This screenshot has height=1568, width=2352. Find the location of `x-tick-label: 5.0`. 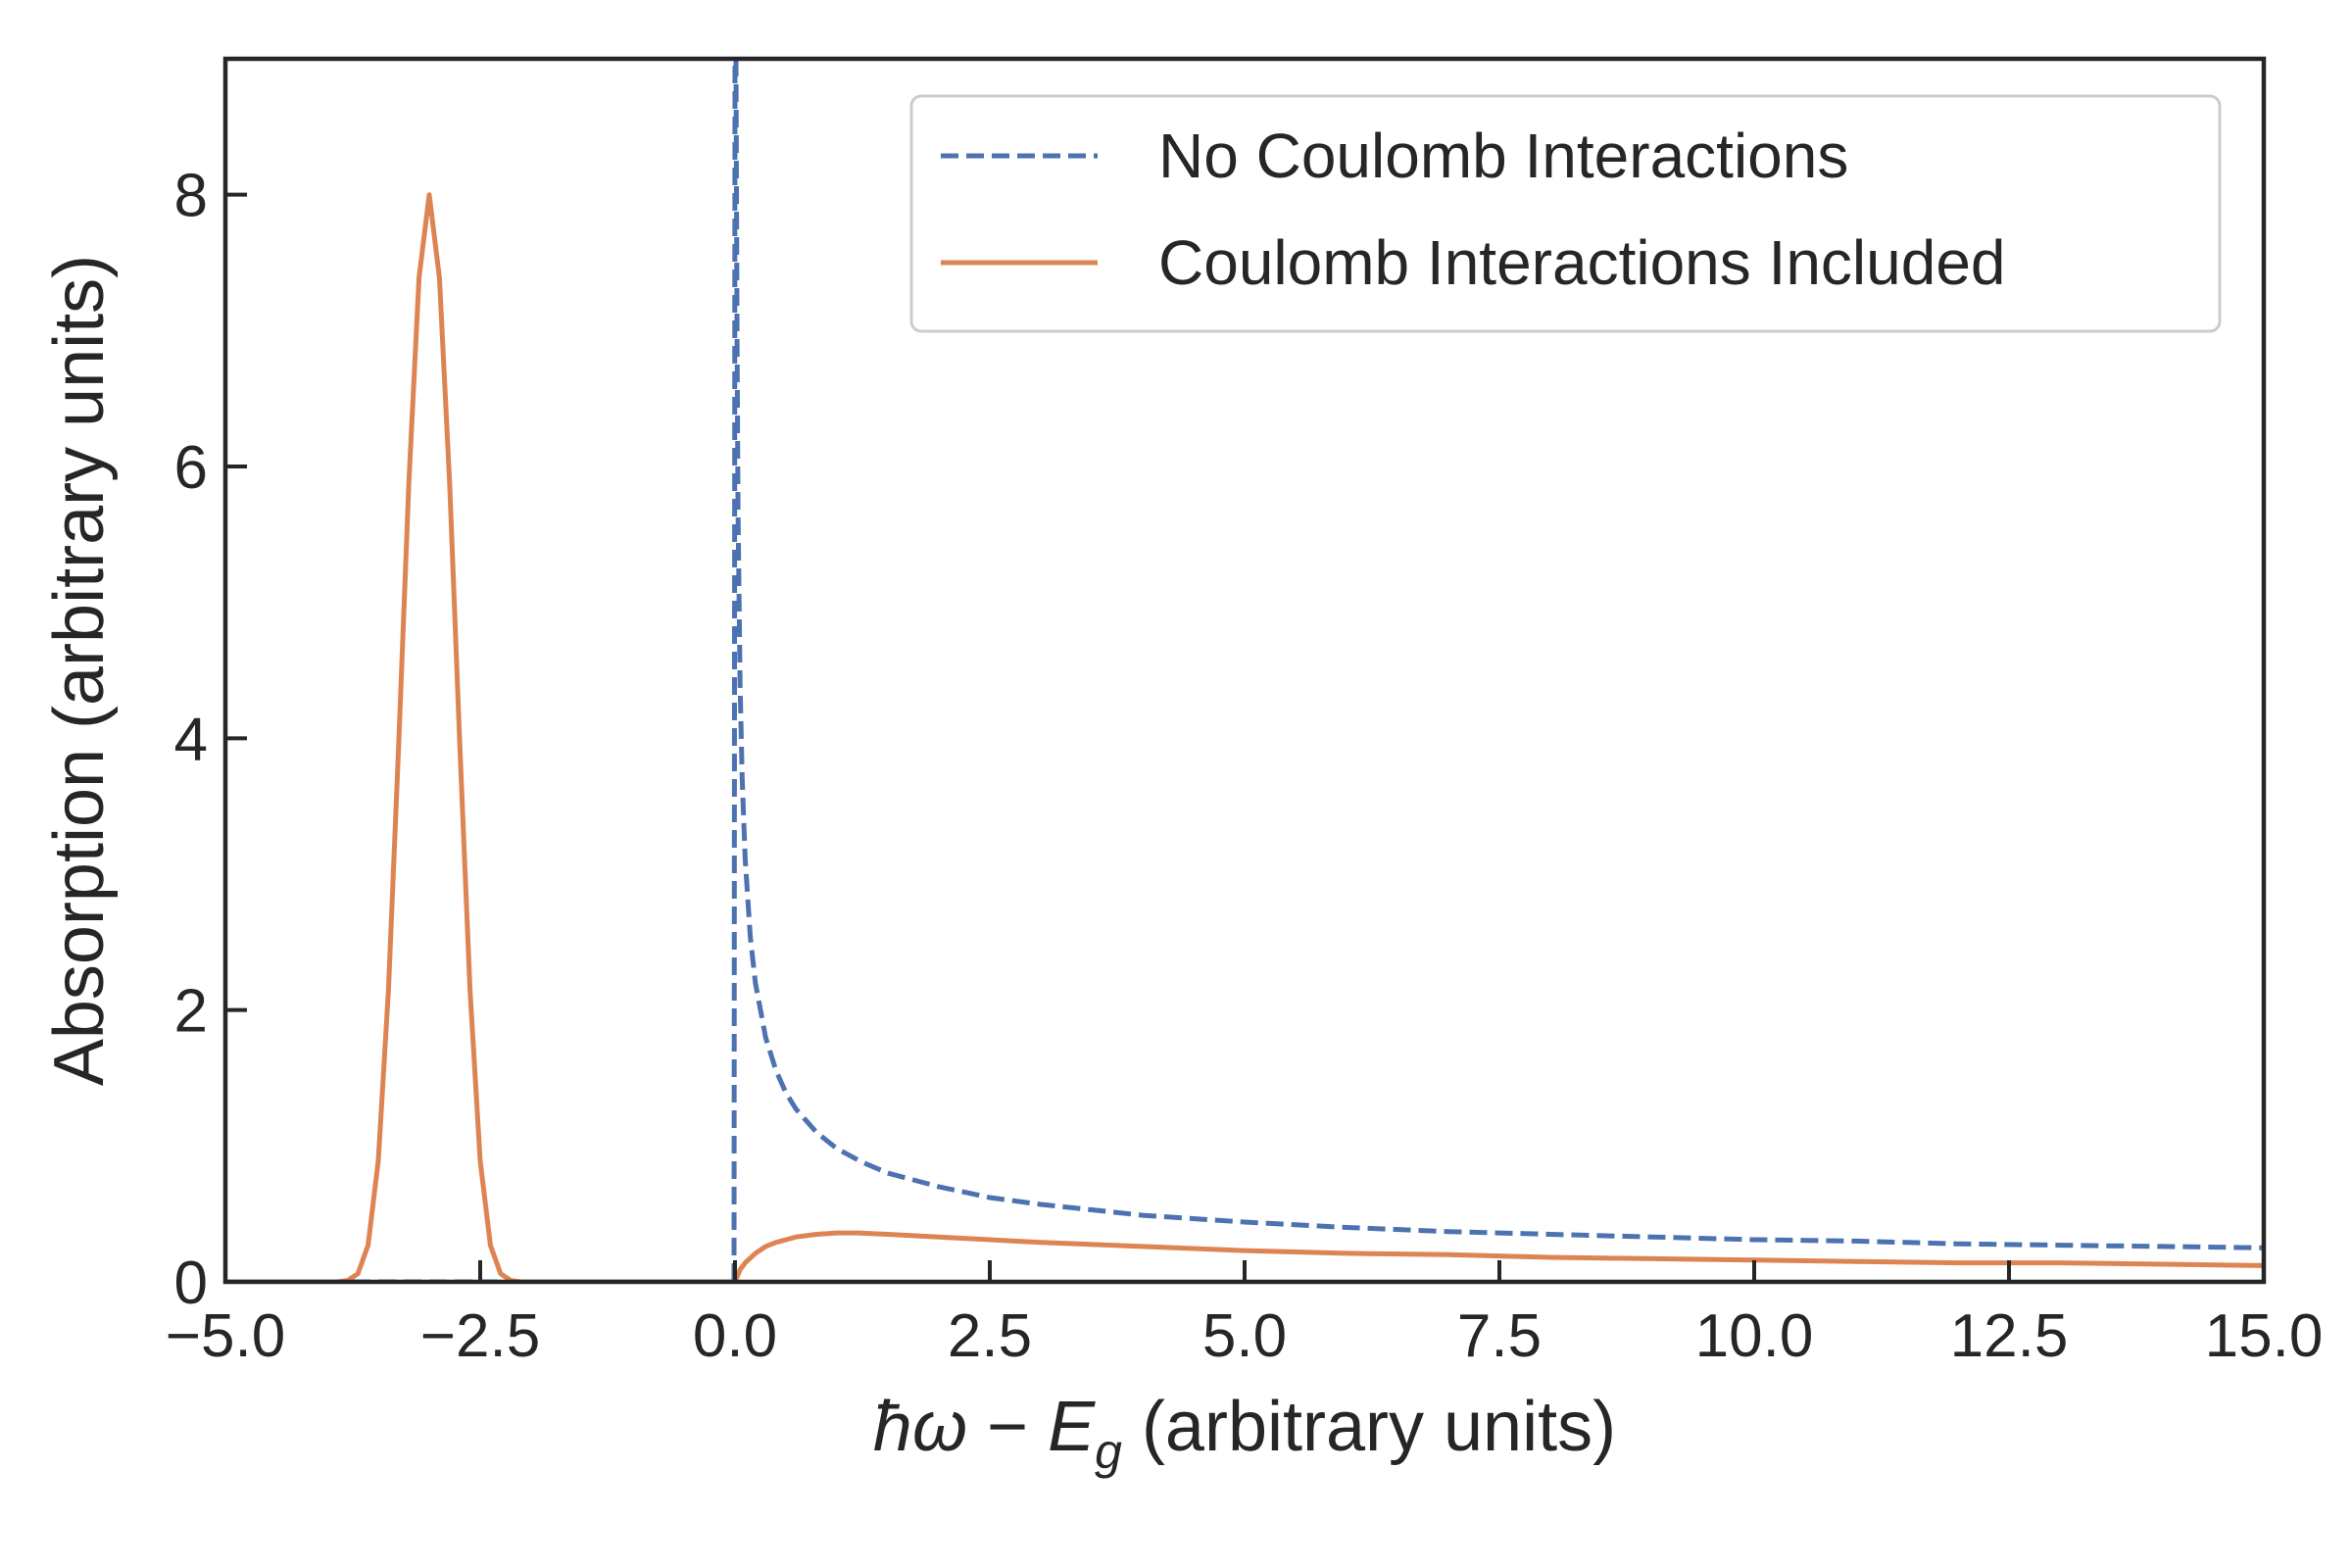

x-tick-label: 5.0 is located at coordinates (1244, 1336).